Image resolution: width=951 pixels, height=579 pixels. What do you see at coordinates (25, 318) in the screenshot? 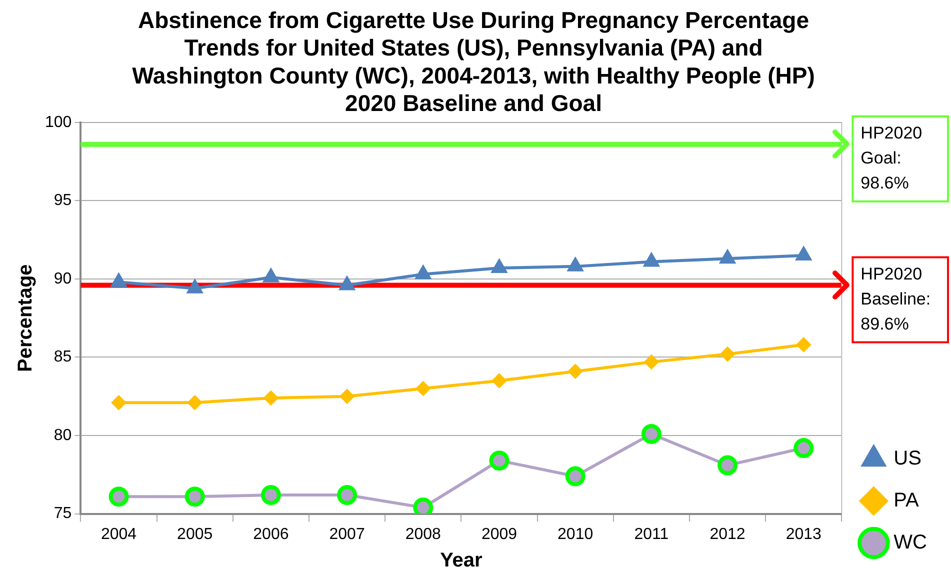
I see `y-axis-title: Percentage` at bounding box center [25, 318].